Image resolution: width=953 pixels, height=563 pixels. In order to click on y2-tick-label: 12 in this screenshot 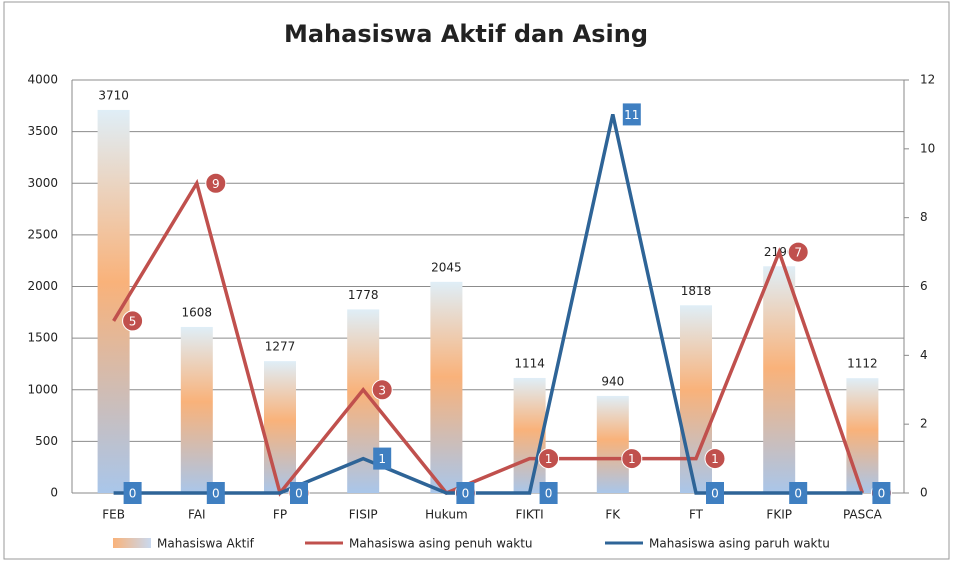, I will do `click(927, 80)`.